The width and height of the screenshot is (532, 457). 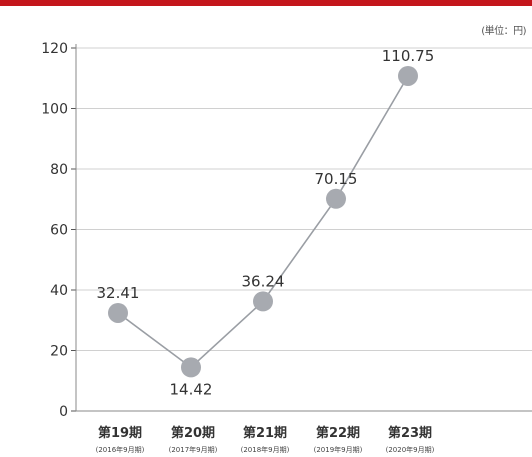 I want to click on x-category-label: 第19期, so click(x=120, y=433).